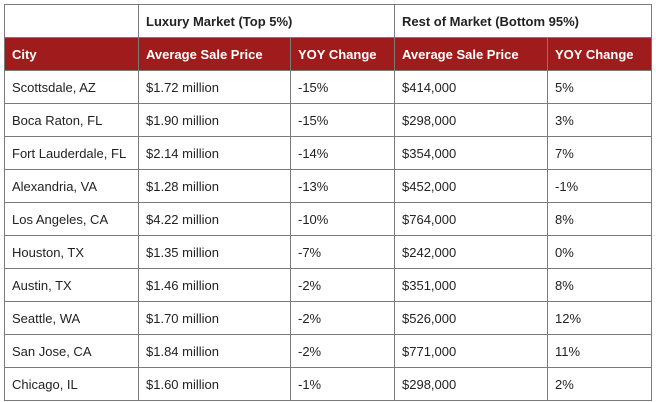  I want to click on luxury-price-cell: $1.46 million, so click(214, 285).